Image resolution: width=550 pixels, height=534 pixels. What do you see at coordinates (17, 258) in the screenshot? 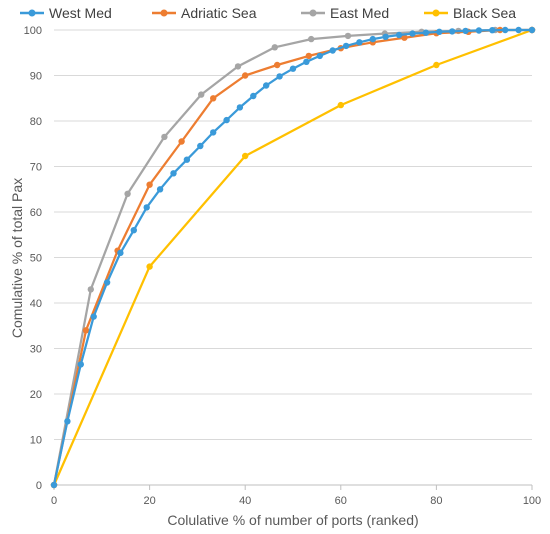
I see `y-axis-title: Comulative % of total Pax` at bounding box center [17, 258].